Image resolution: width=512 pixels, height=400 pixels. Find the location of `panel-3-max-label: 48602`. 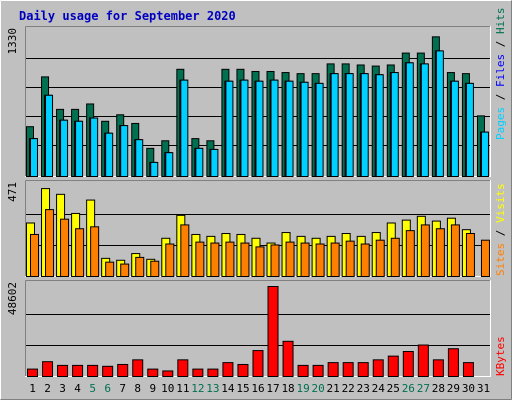

panel-3-max-label: 48602 is located at coordinates (12, 298).